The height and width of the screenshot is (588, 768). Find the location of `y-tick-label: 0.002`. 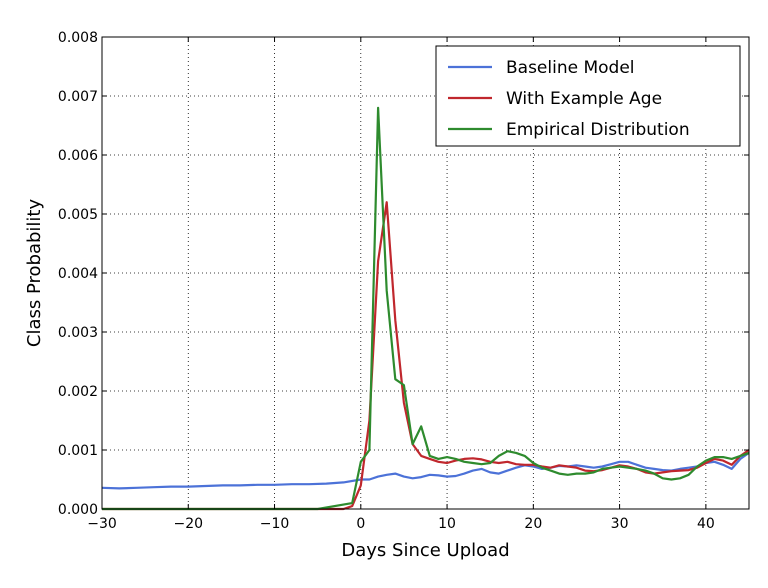

y-tick-label: 0.002 is located at coordinates (78, 392).